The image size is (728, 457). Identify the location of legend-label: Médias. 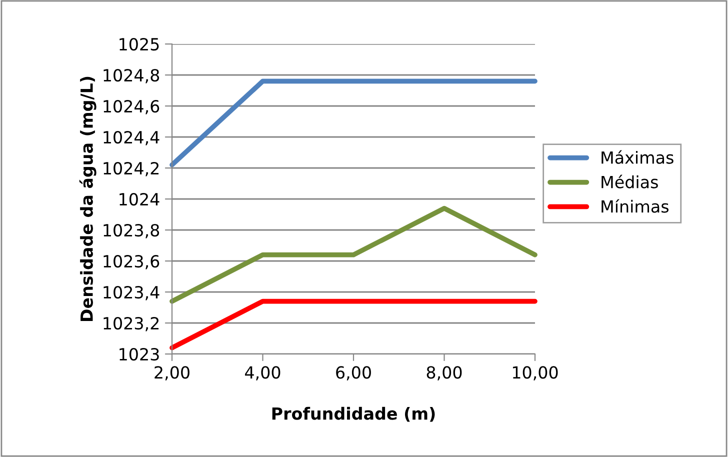
(630, 181).